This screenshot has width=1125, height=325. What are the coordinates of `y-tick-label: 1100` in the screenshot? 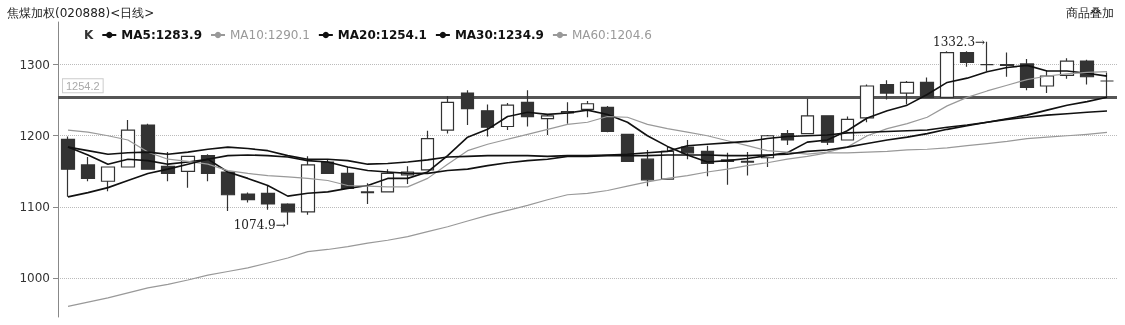 It's located at (34, 206).